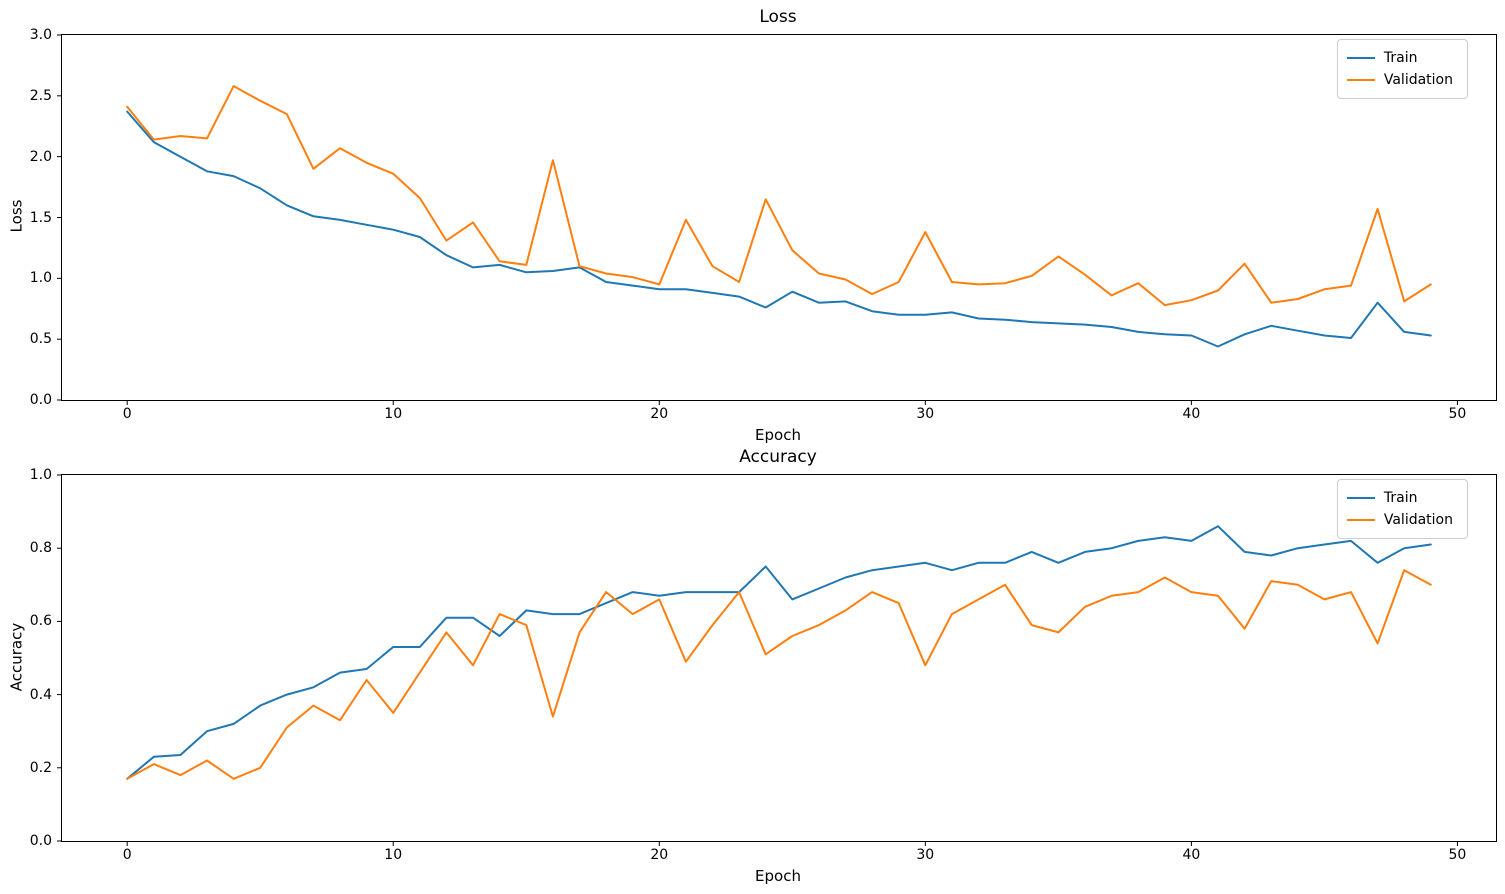  I want to click on accuracy-legend: Train Validation, so click(1402, 509).